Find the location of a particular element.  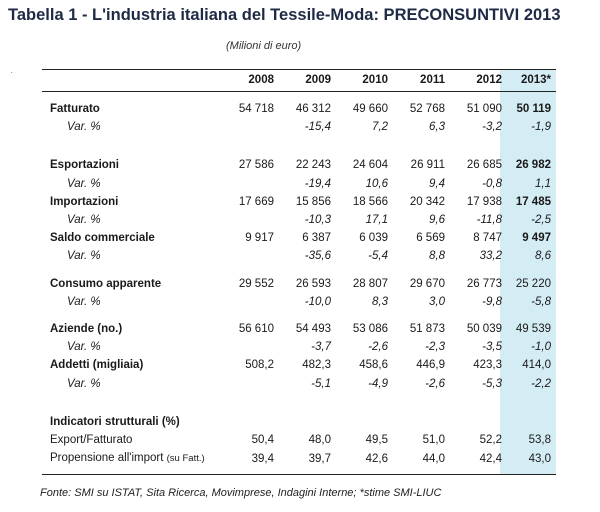

table-cell: -15,4 is located at coordinates (317, 127).